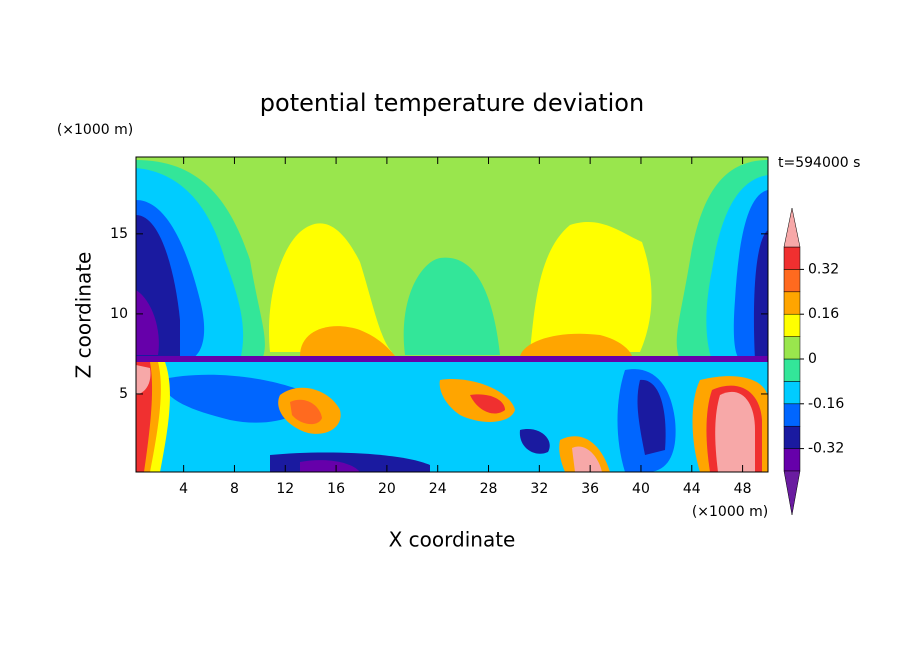 The width and height of the screenshot is (904, 658). What do you see at coordinates (95, 130) in the screenshot?
I see `y-unit: (×1000 m)` at bounding box center [95, 130].